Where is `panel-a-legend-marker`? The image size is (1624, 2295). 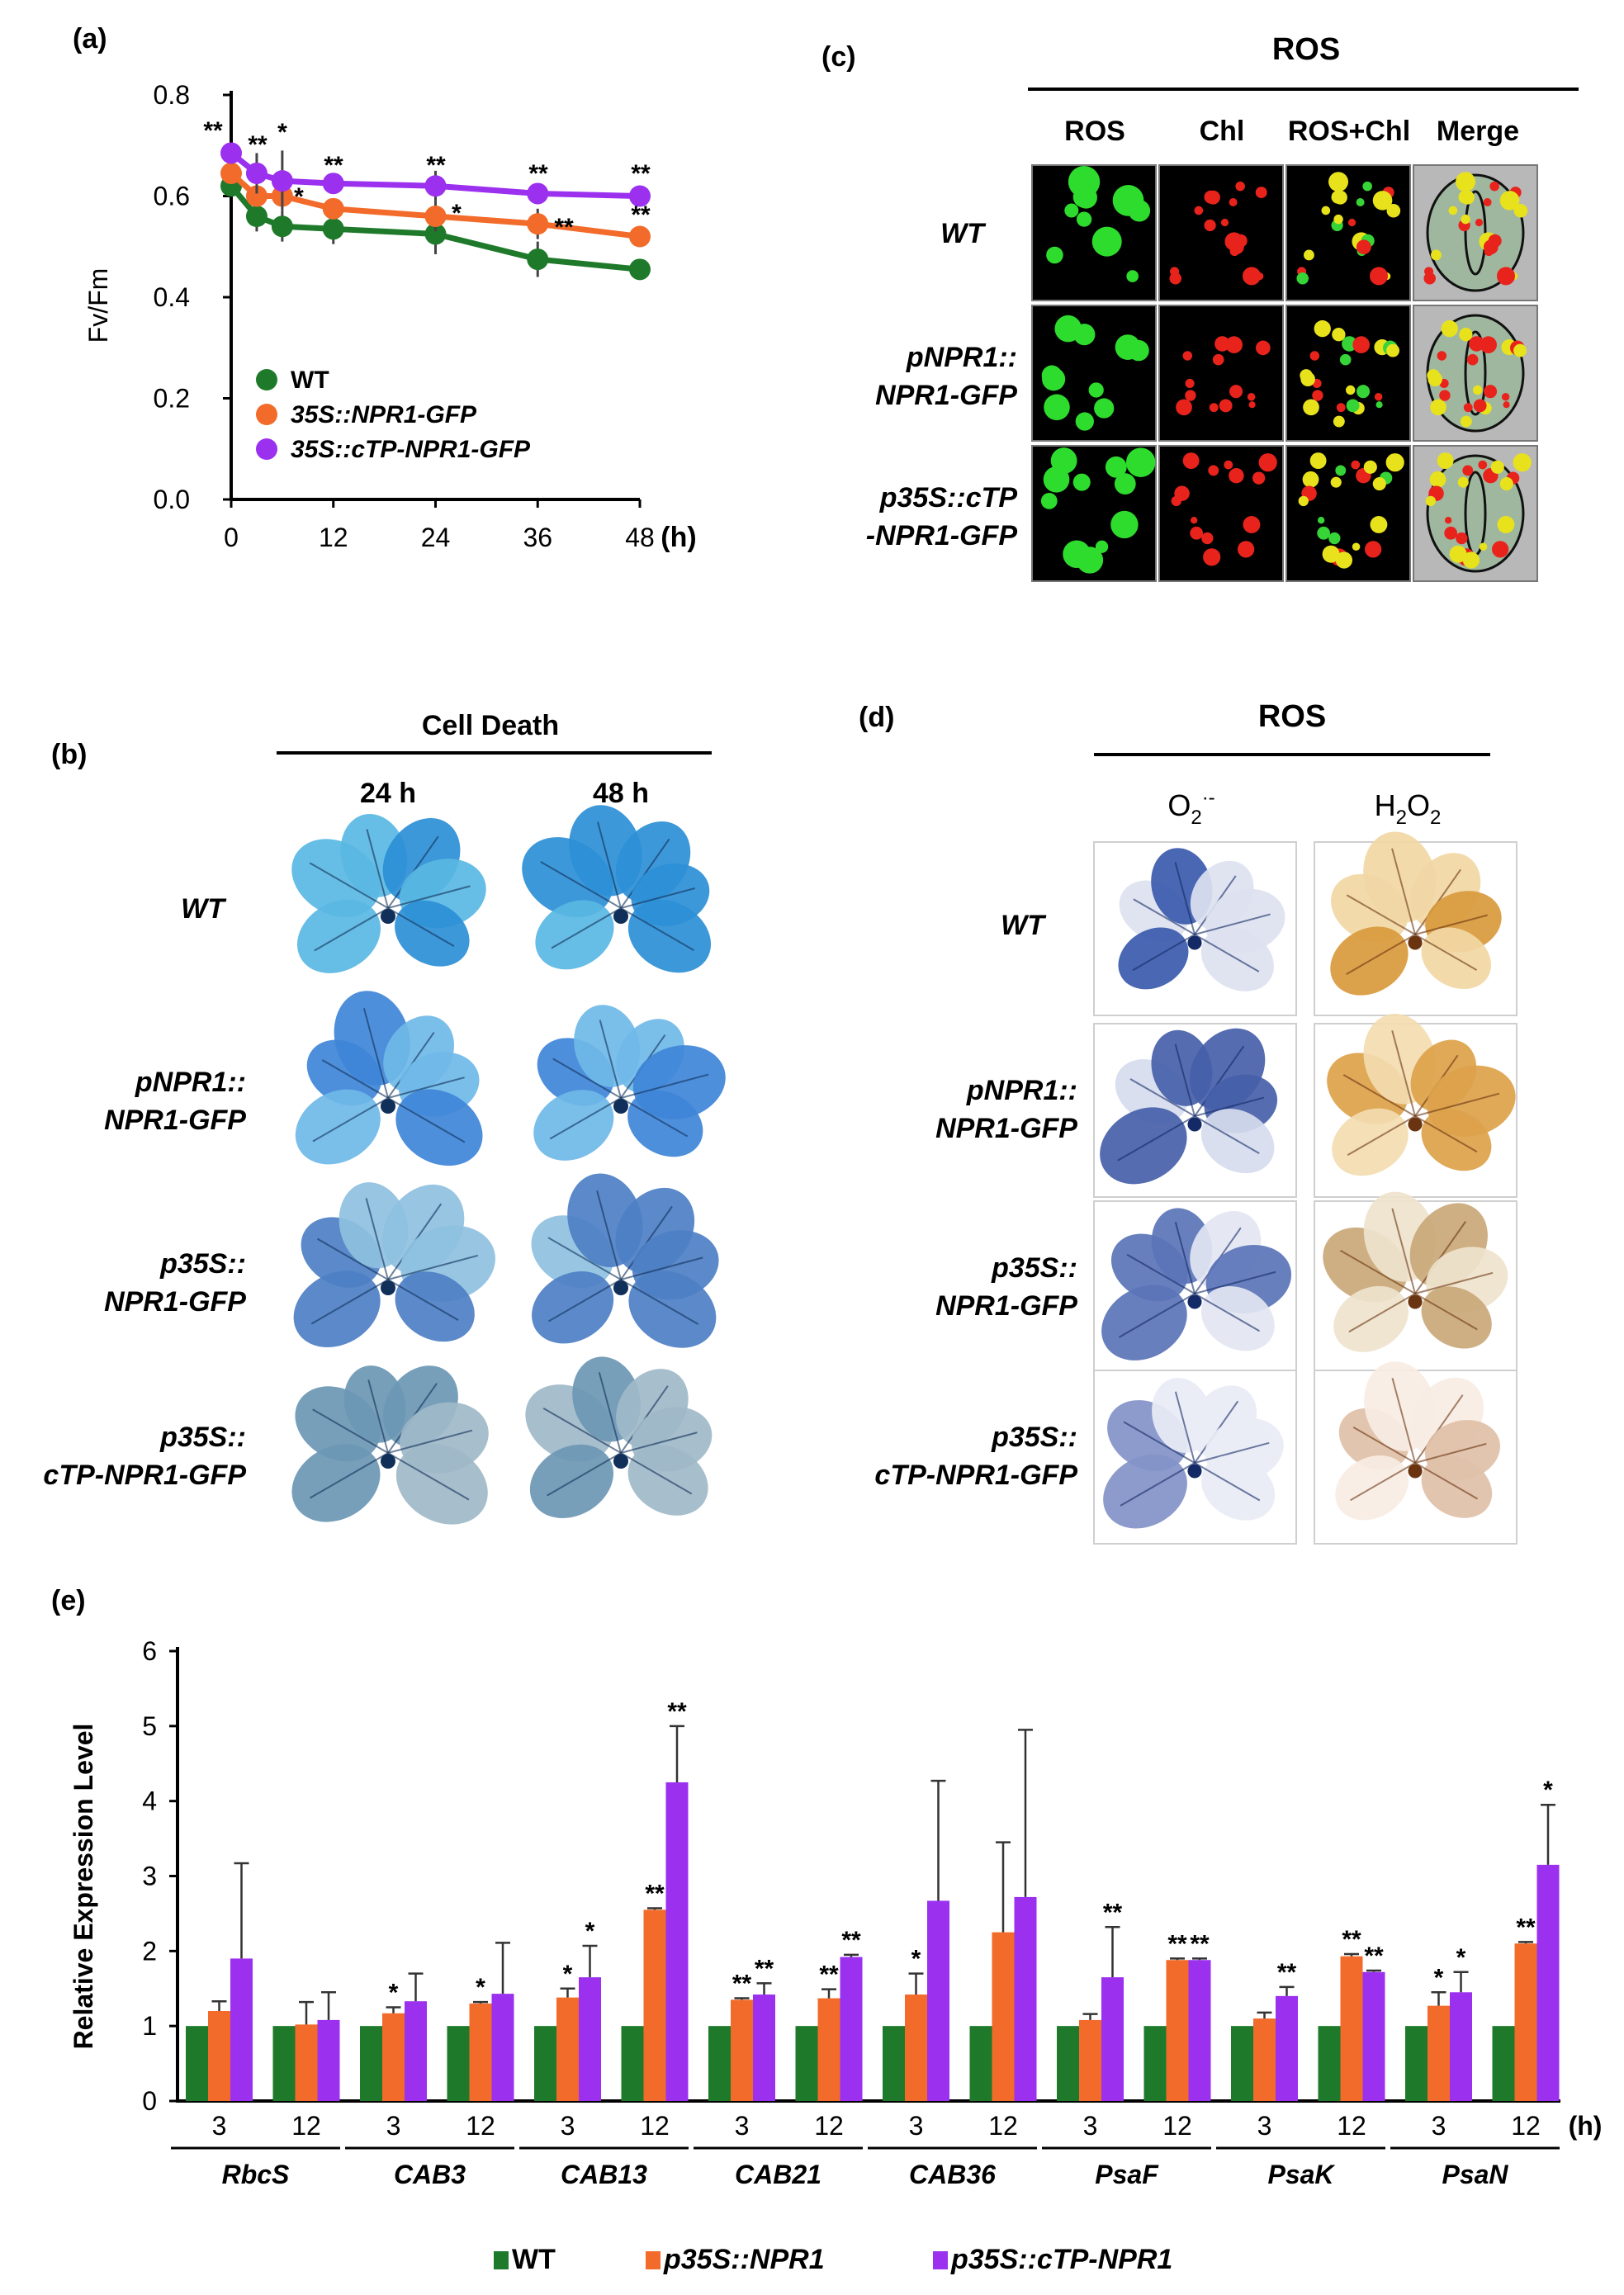
panel-a-legend-marker is located at coordinates (266, 449).